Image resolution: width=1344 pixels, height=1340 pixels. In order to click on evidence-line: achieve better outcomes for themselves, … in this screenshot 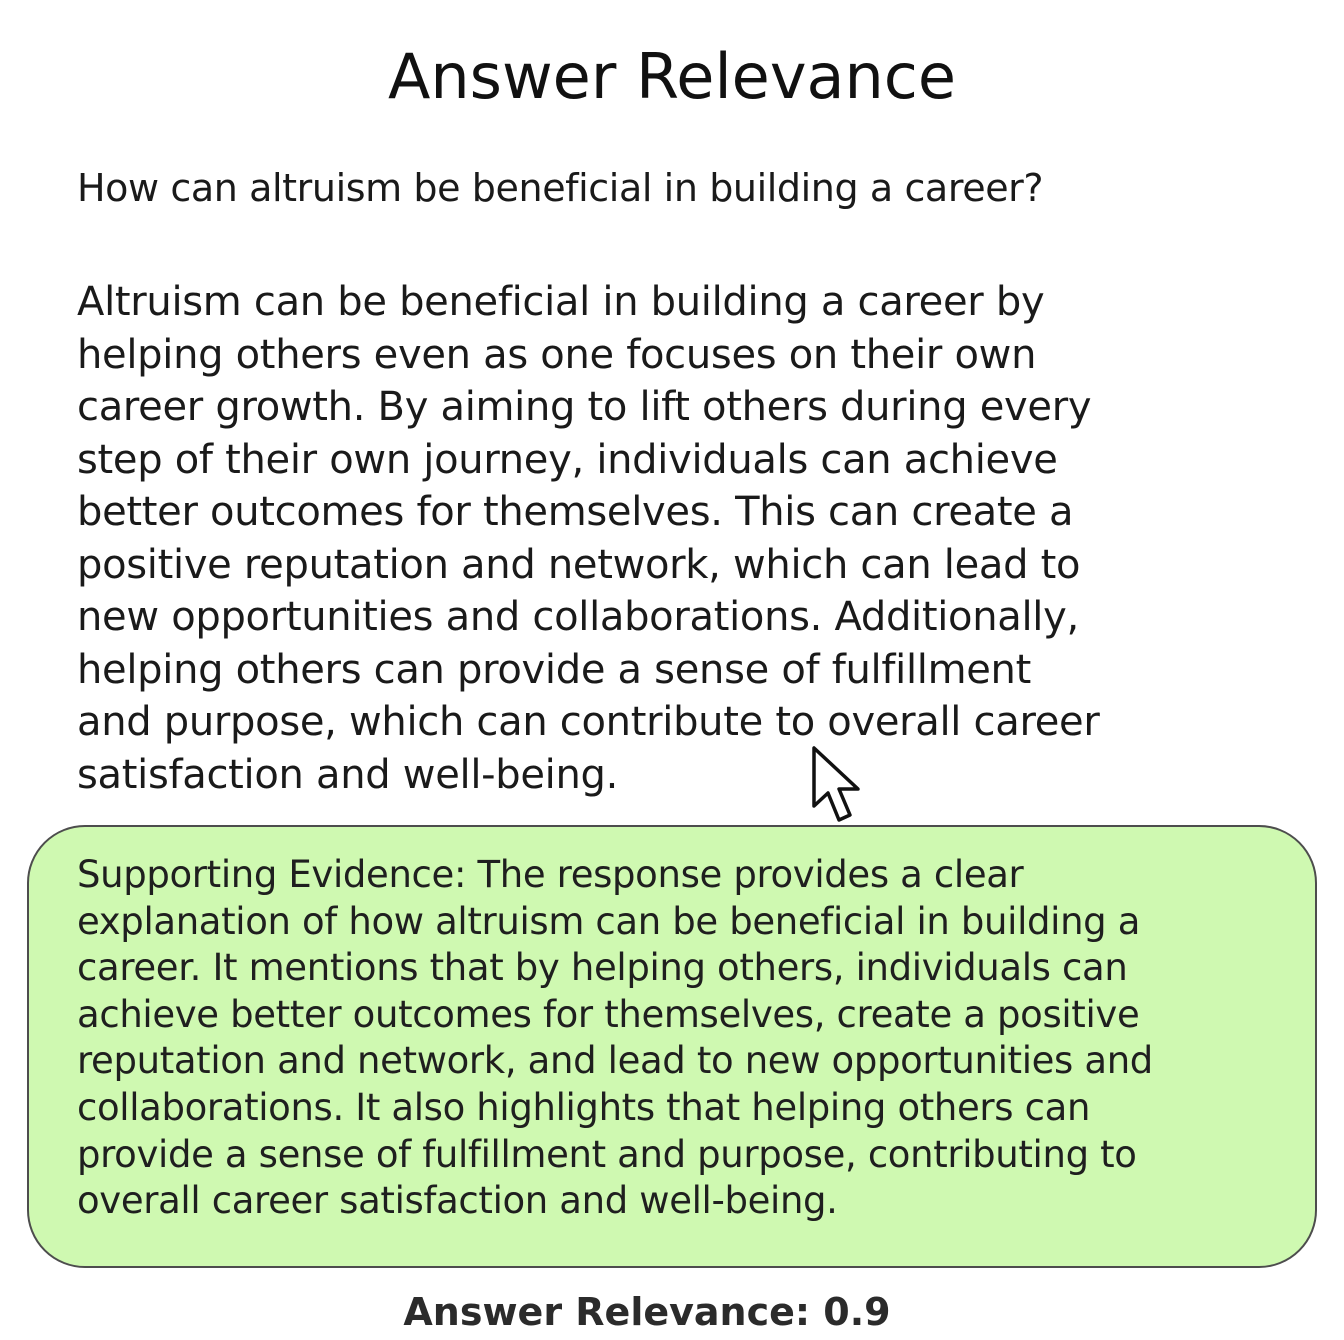, I will do `click(608, 1014)`.